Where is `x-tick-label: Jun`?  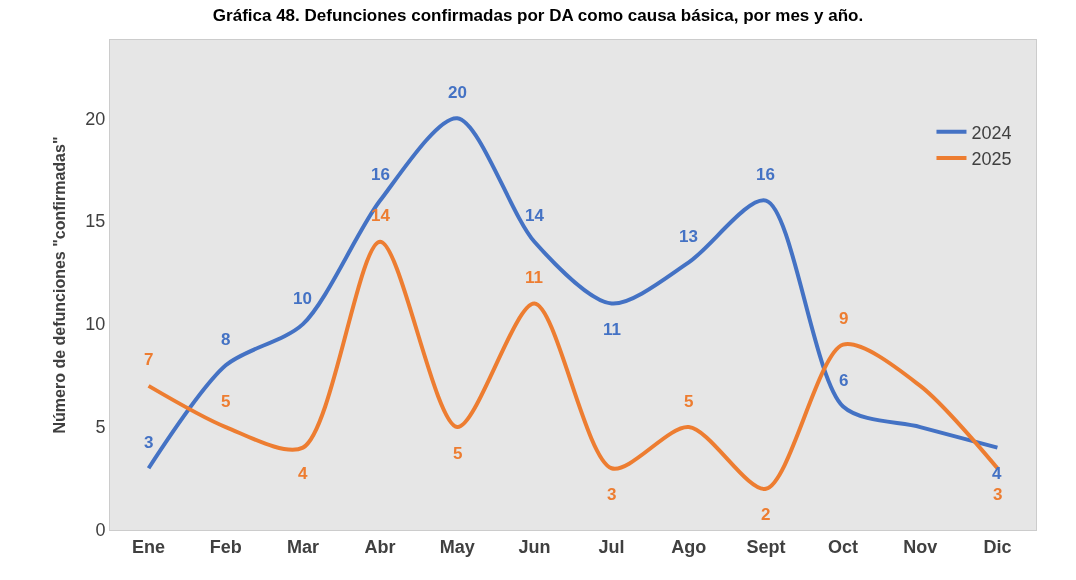
x-tick-label: Jun is located at coordinates (534, 546).